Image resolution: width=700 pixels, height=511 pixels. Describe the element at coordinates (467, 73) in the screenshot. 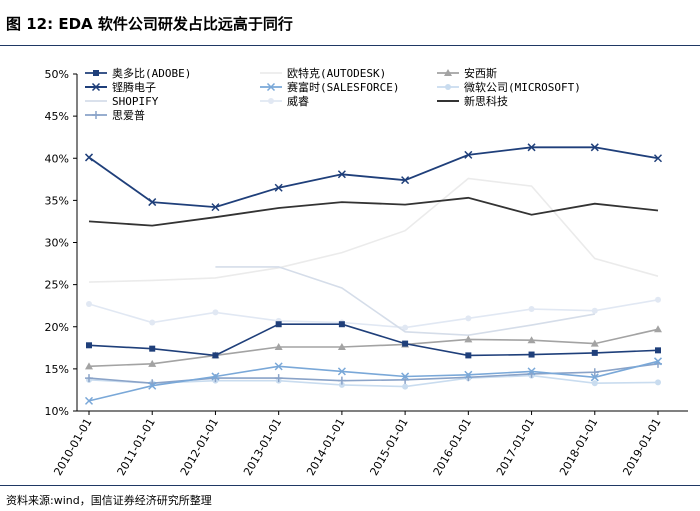

I see `legend-entry: 安西斯` at that location.